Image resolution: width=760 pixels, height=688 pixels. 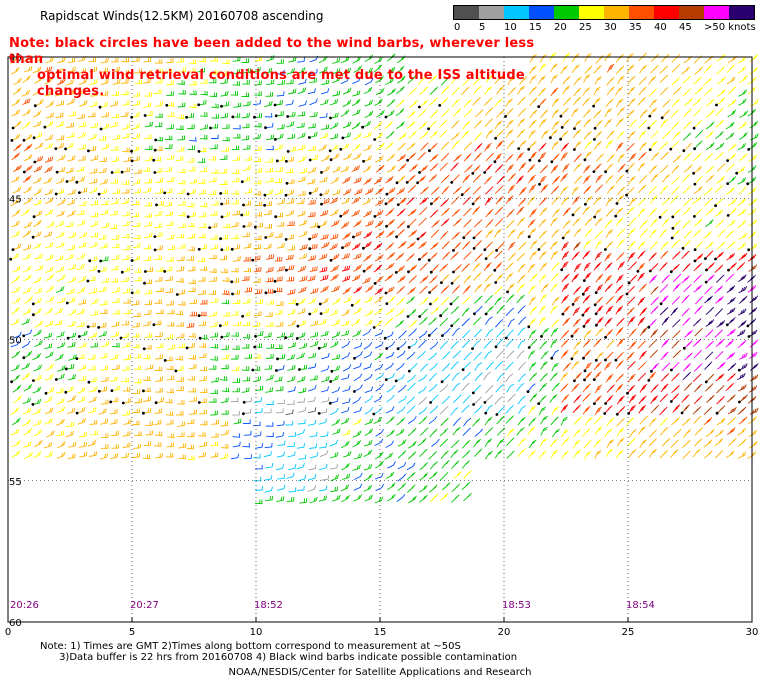 What do you see at coordinates (604, 27) in the screenshot?
I see `color-scale-labels: 0 5 10 15 20 25 30 35 40 45 >50 knots` at bounding box center [604, 27].